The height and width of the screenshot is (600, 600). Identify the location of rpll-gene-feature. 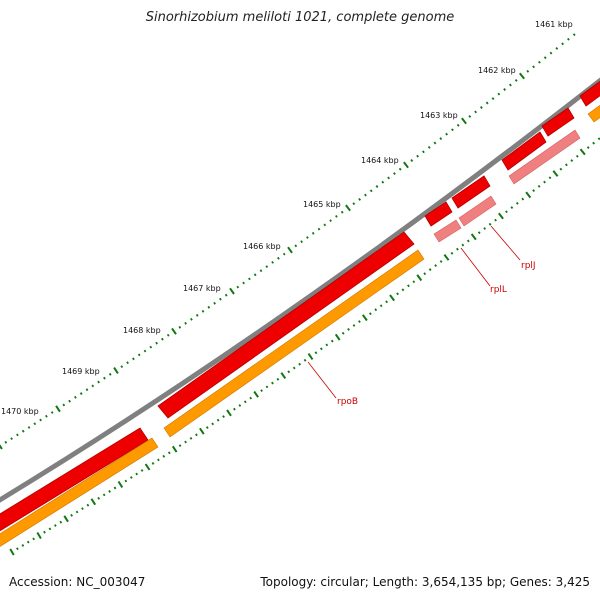
(438, 214).